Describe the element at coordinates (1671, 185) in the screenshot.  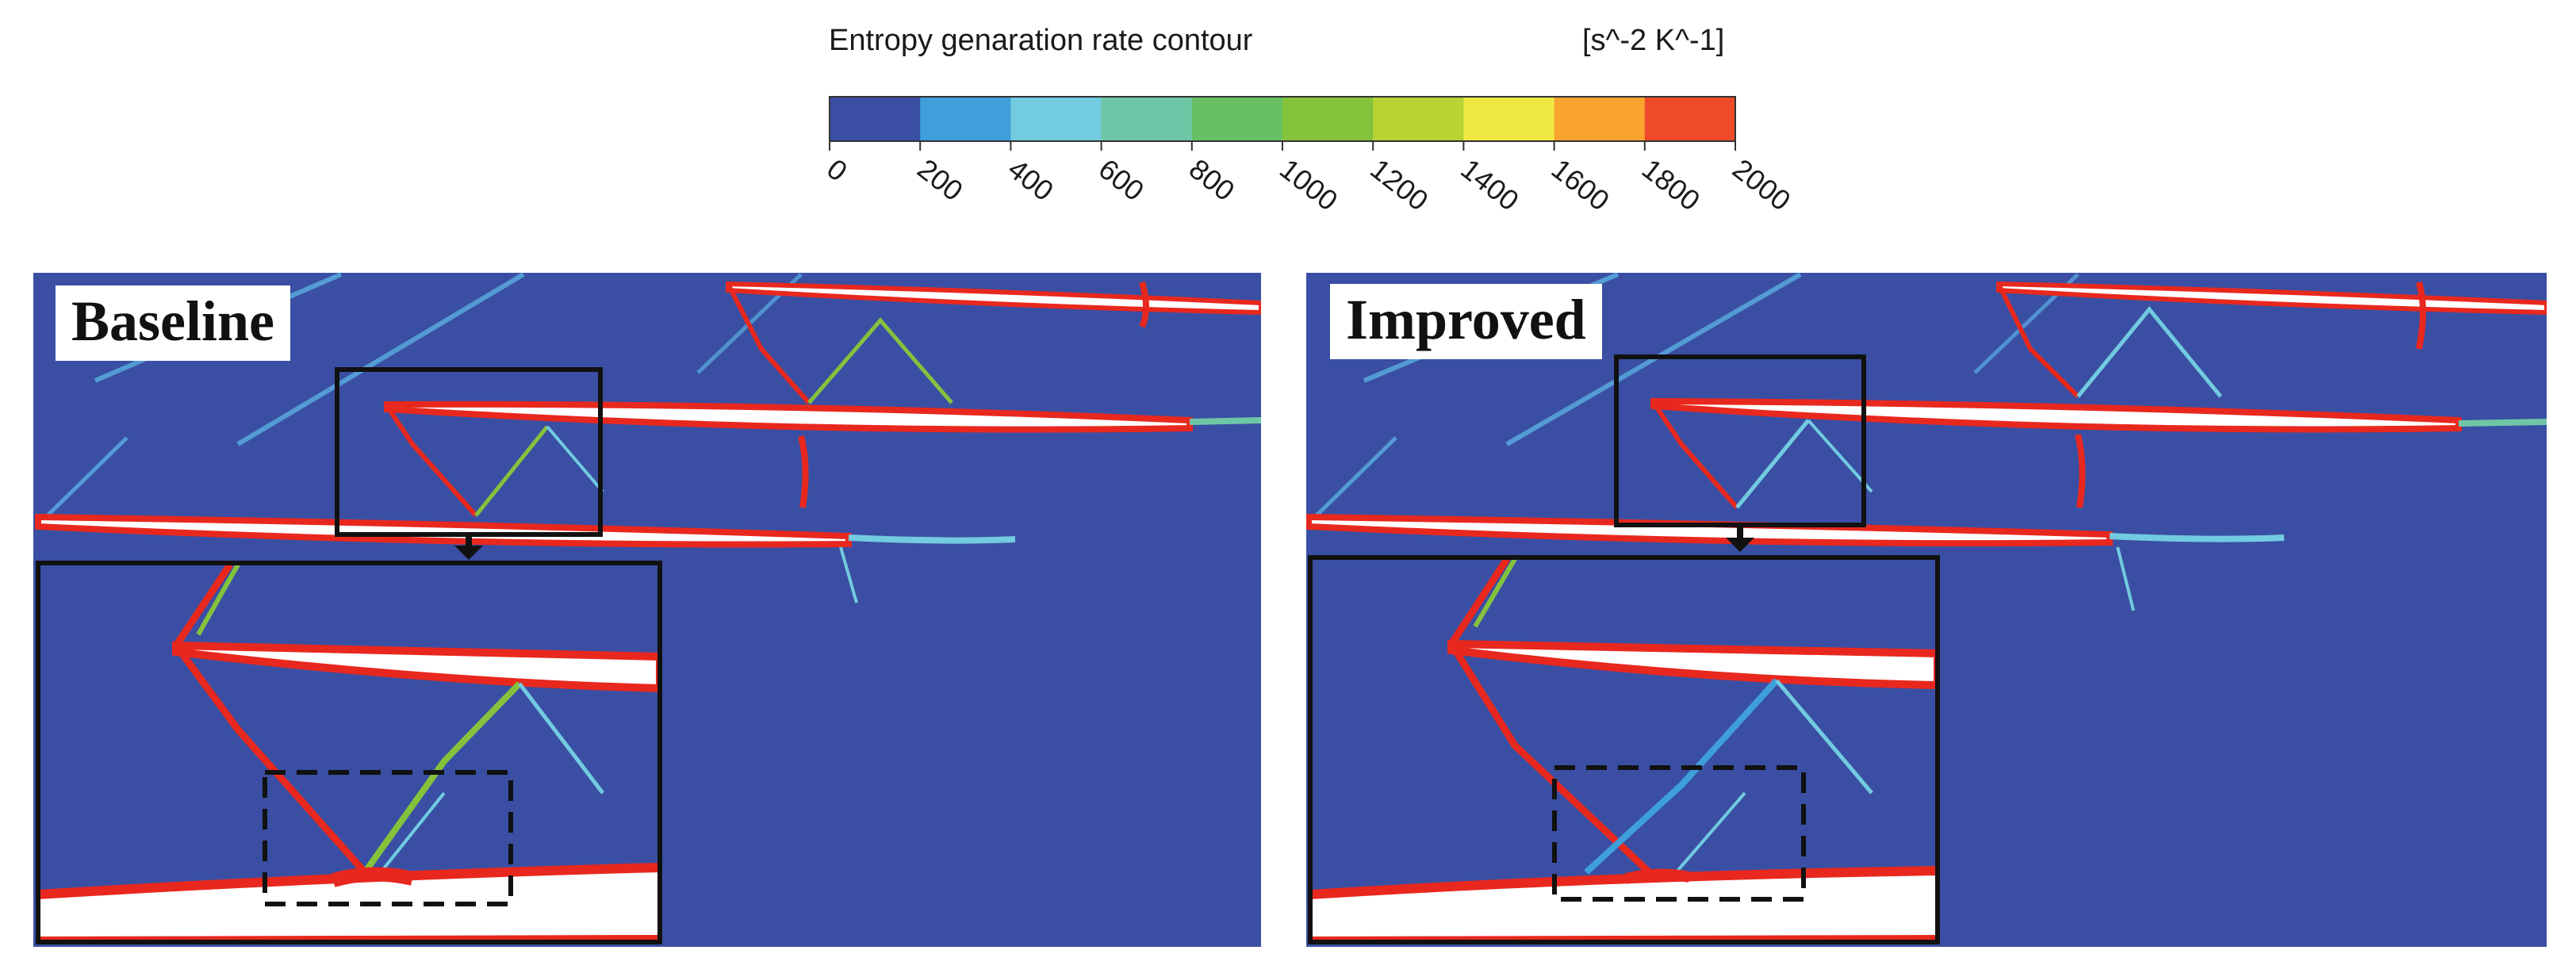
I see `colorbar-tick-label: 1800` at that location.